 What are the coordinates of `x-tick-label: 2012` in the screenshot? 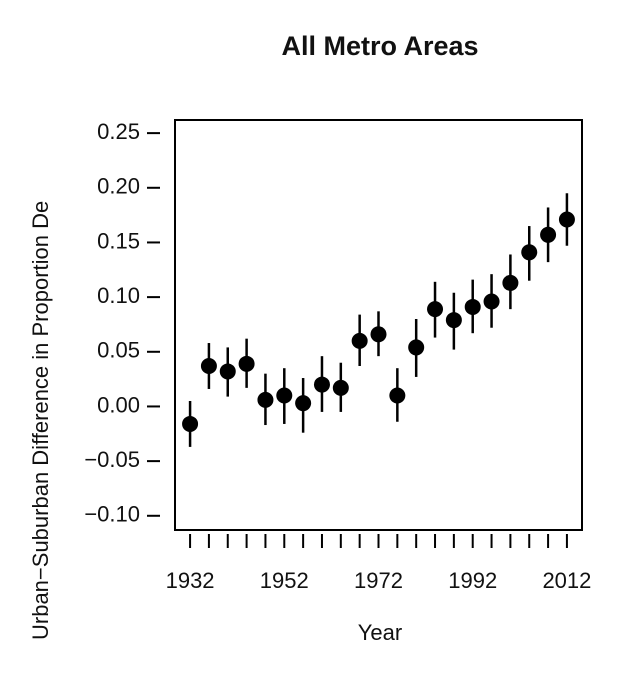 It's located at (566, 580).